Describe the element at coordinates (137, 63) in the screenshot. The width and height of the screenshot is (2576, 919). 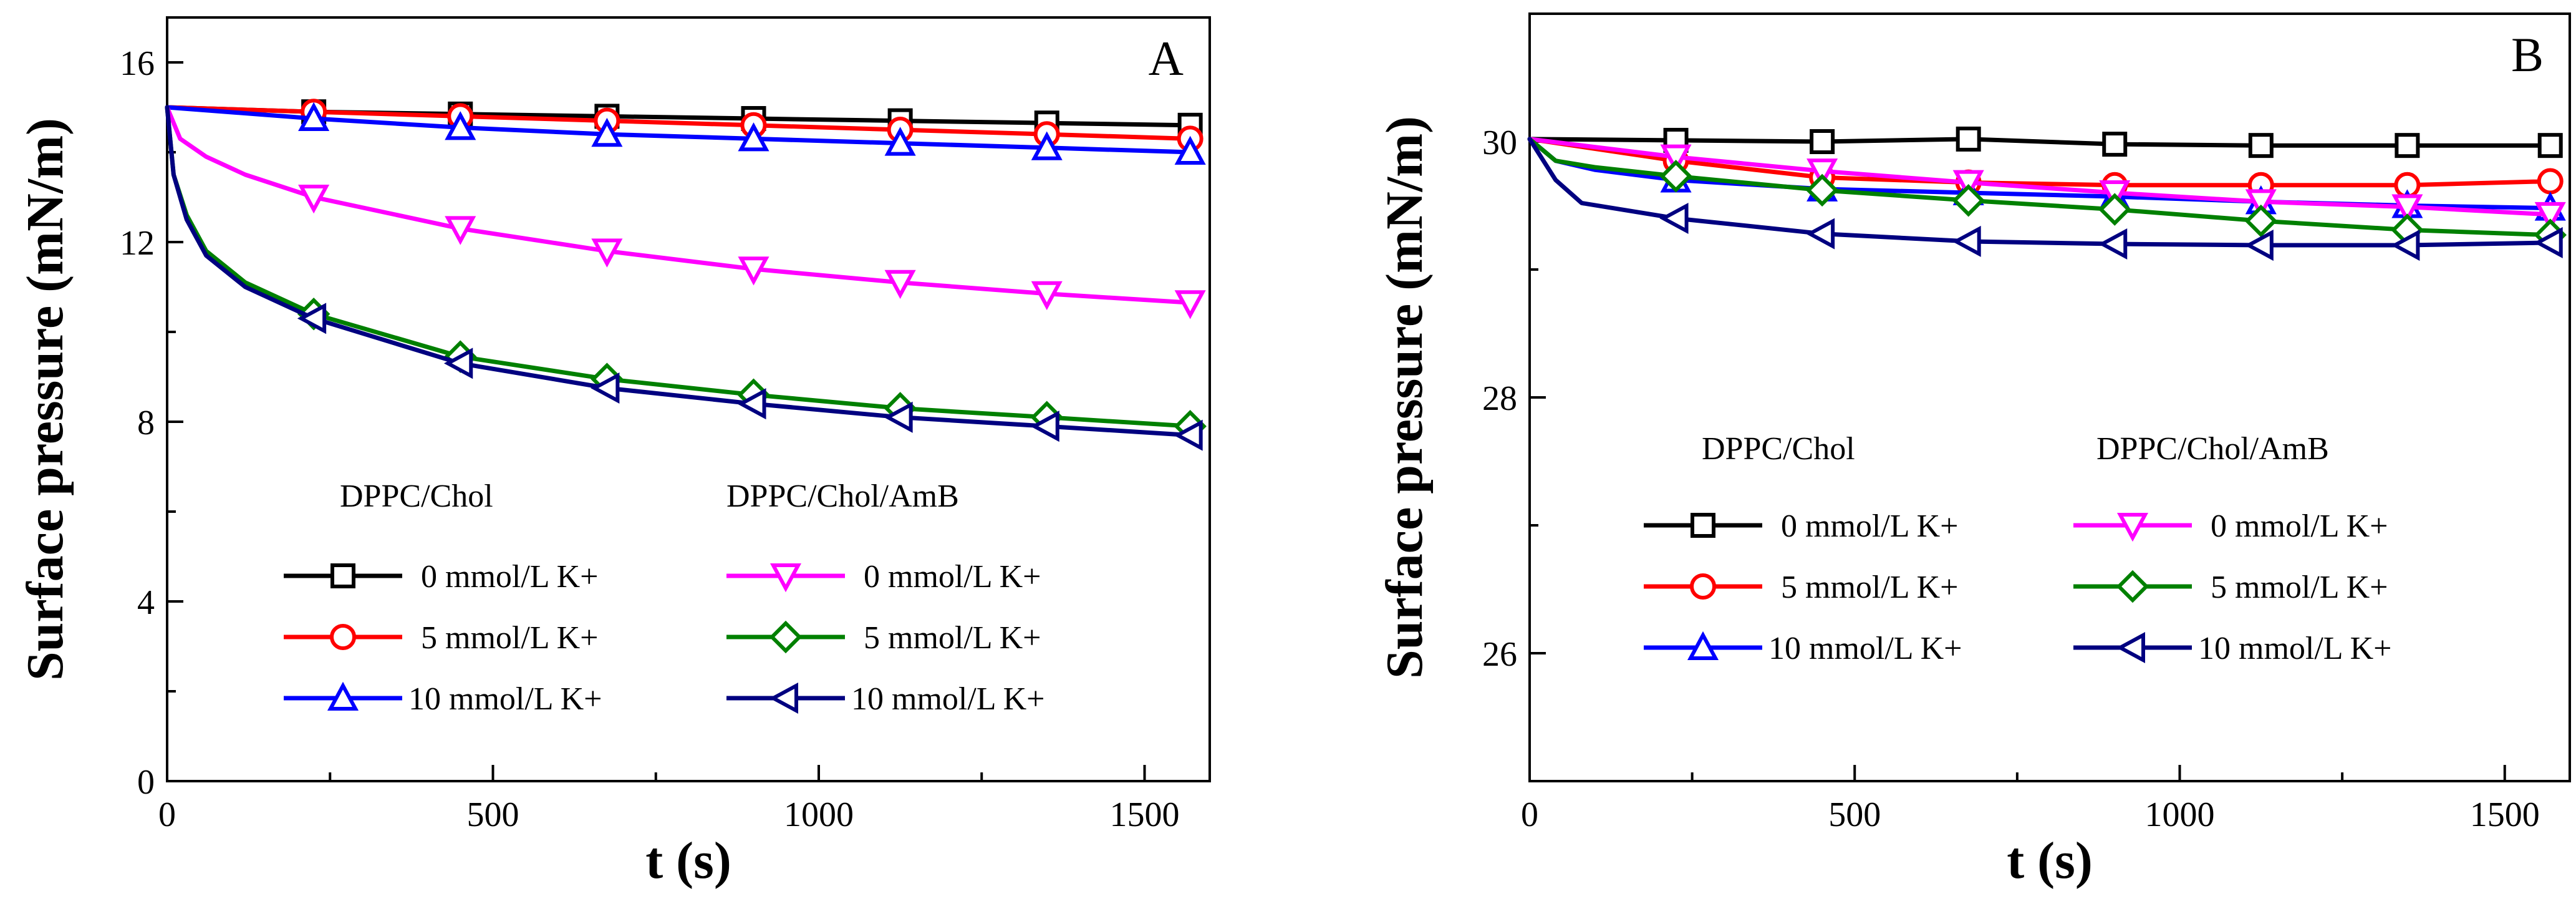
I see `y-tick-label: 16` at that location.